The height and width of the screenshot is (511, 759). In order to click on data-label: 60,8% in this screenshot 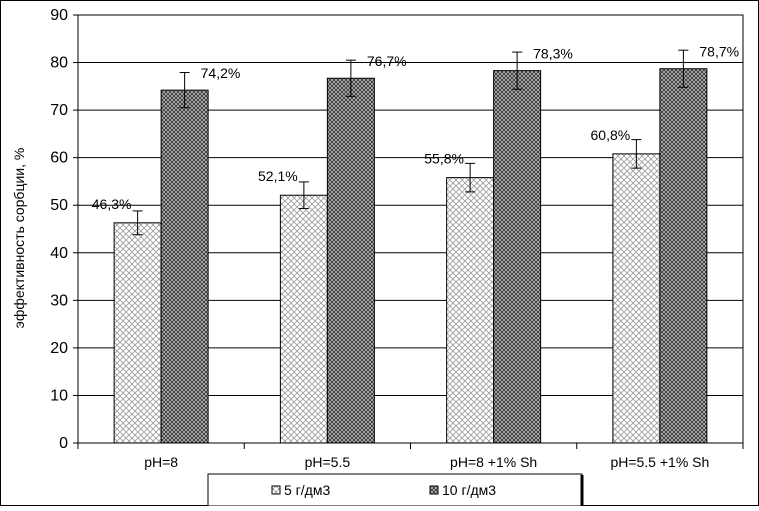, I will do `click(611, 135)`.